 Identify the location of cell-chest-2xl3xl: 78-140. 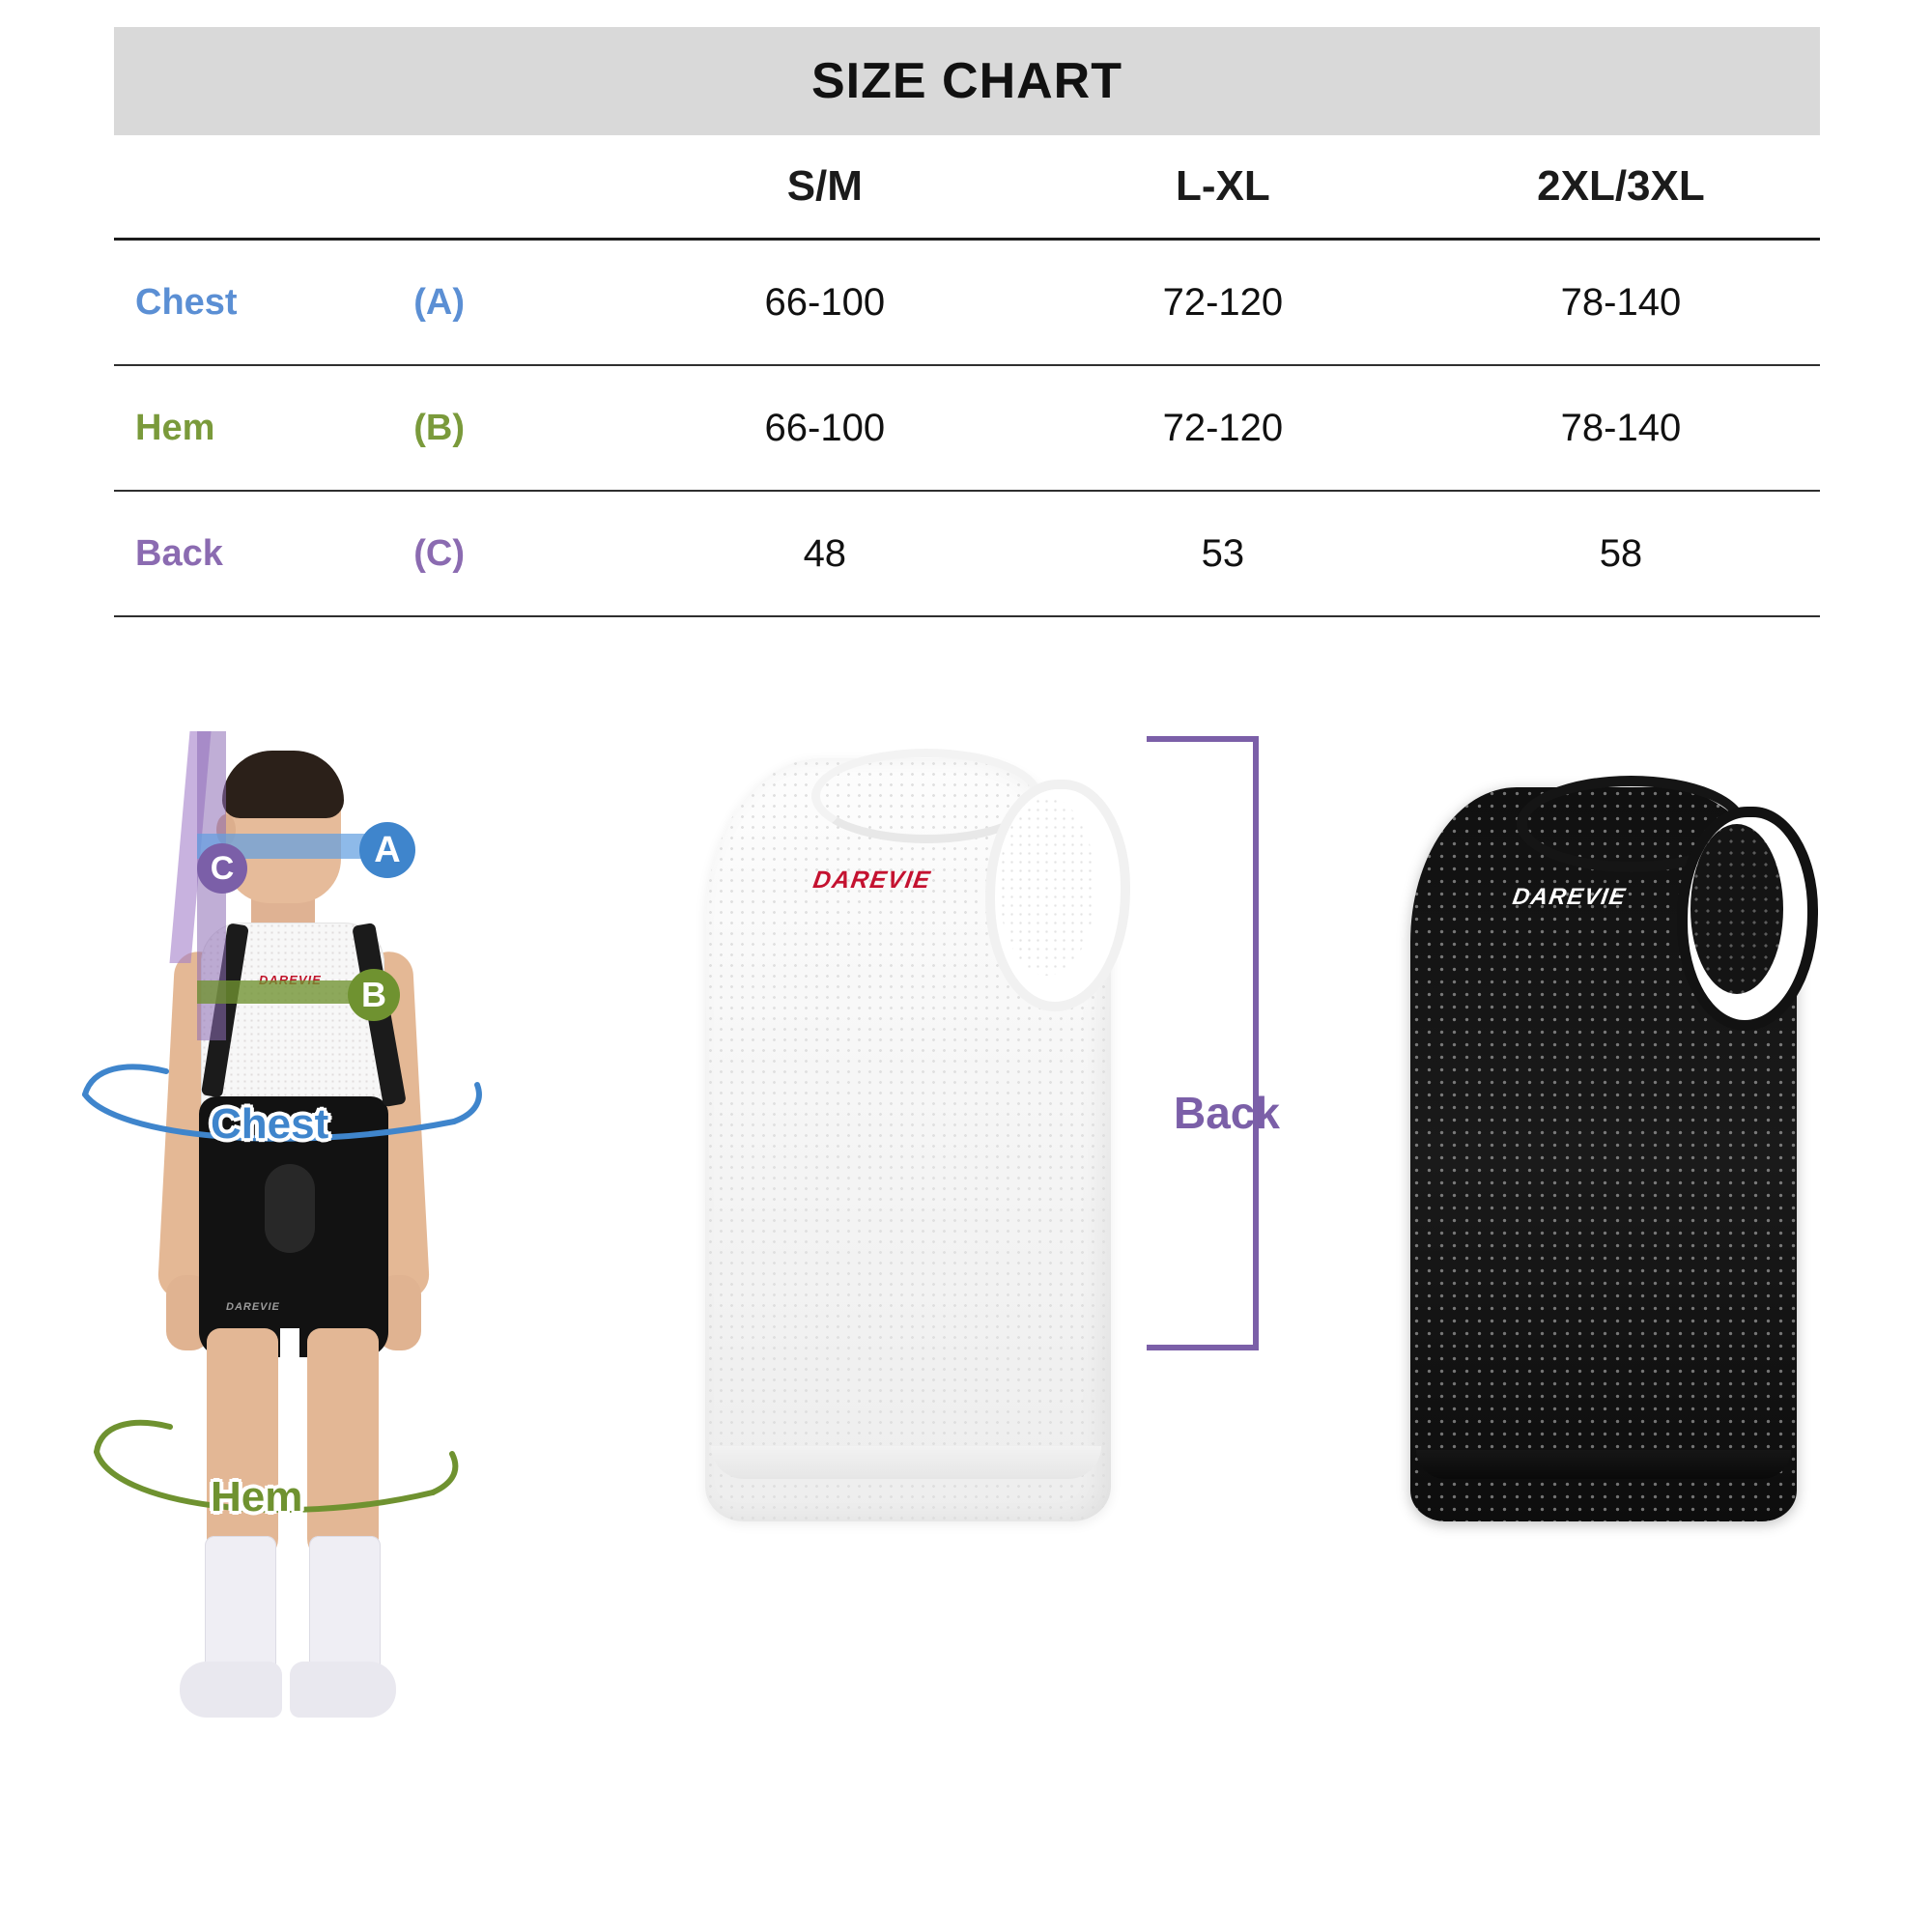
(1621, 302).